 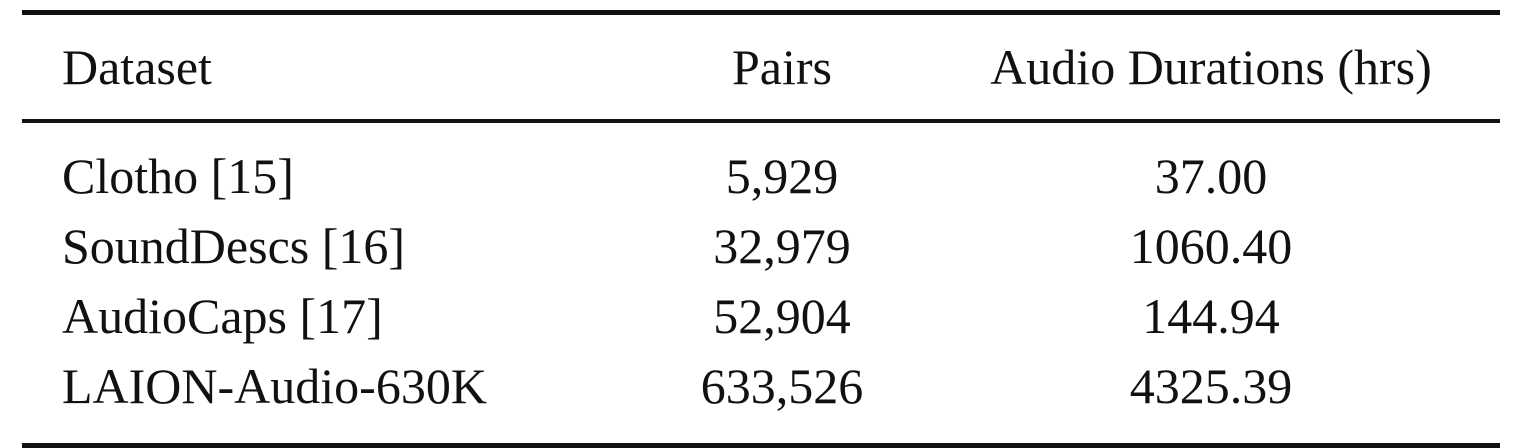 What do you see at coordinates (782, 316) in the screenshot?
I see `cell-pairs: 52,904` at bounding box center [782, 316].